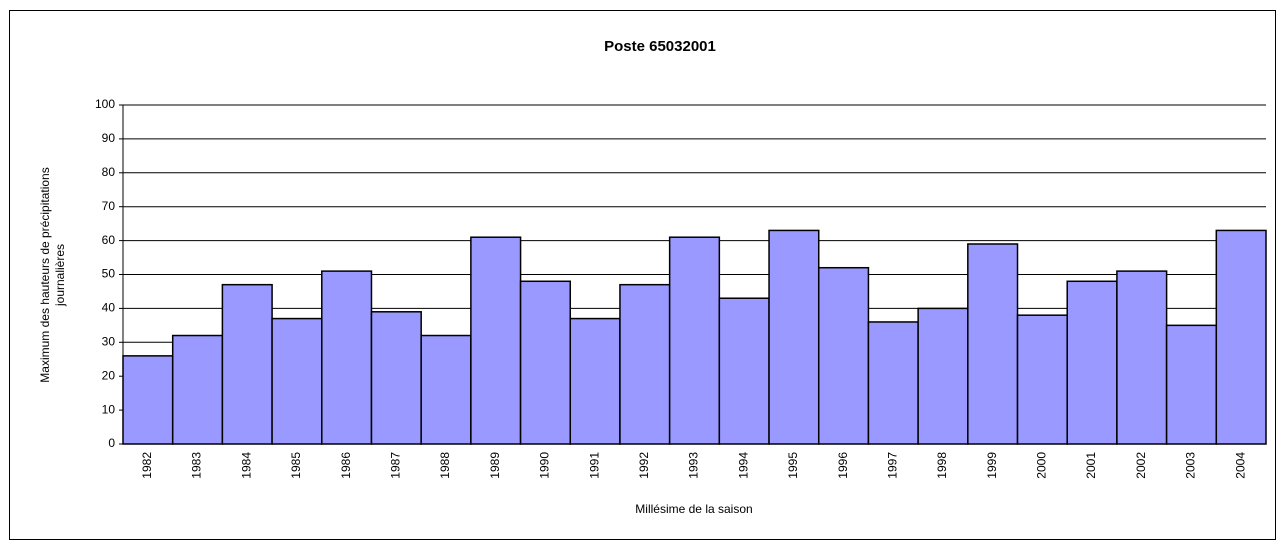 The width and height of the screenshot is (1276, 540). I want to click on x-tick-label: 2003, so click(1191, 465).